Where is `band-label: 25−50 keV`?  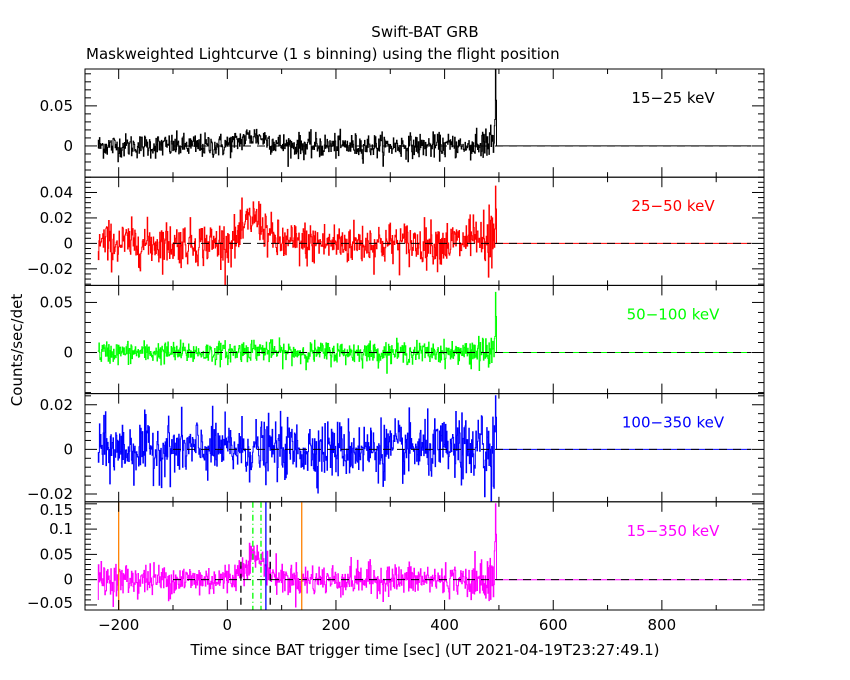
band-label: 25−50 keV is located at coordinates (673, 206).